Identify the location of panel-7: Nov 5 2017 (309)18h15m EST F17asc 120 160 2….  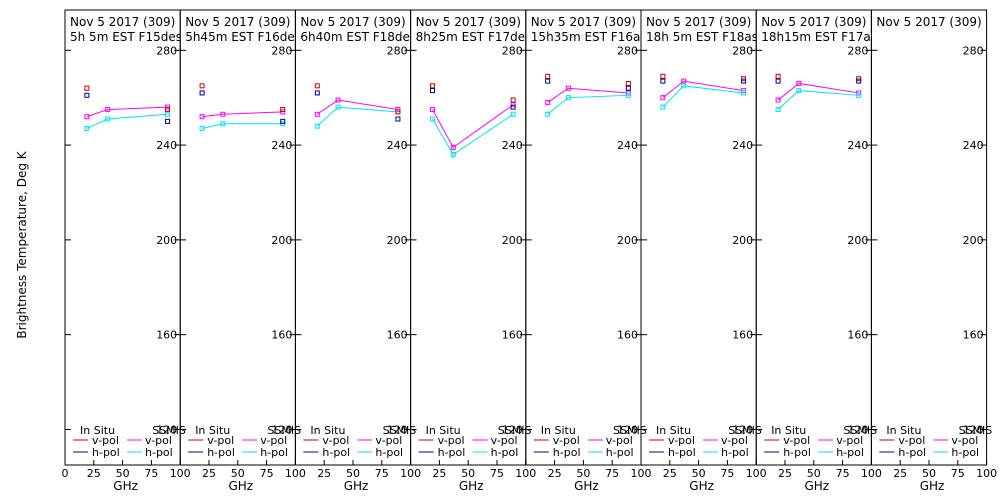
(818, 251).